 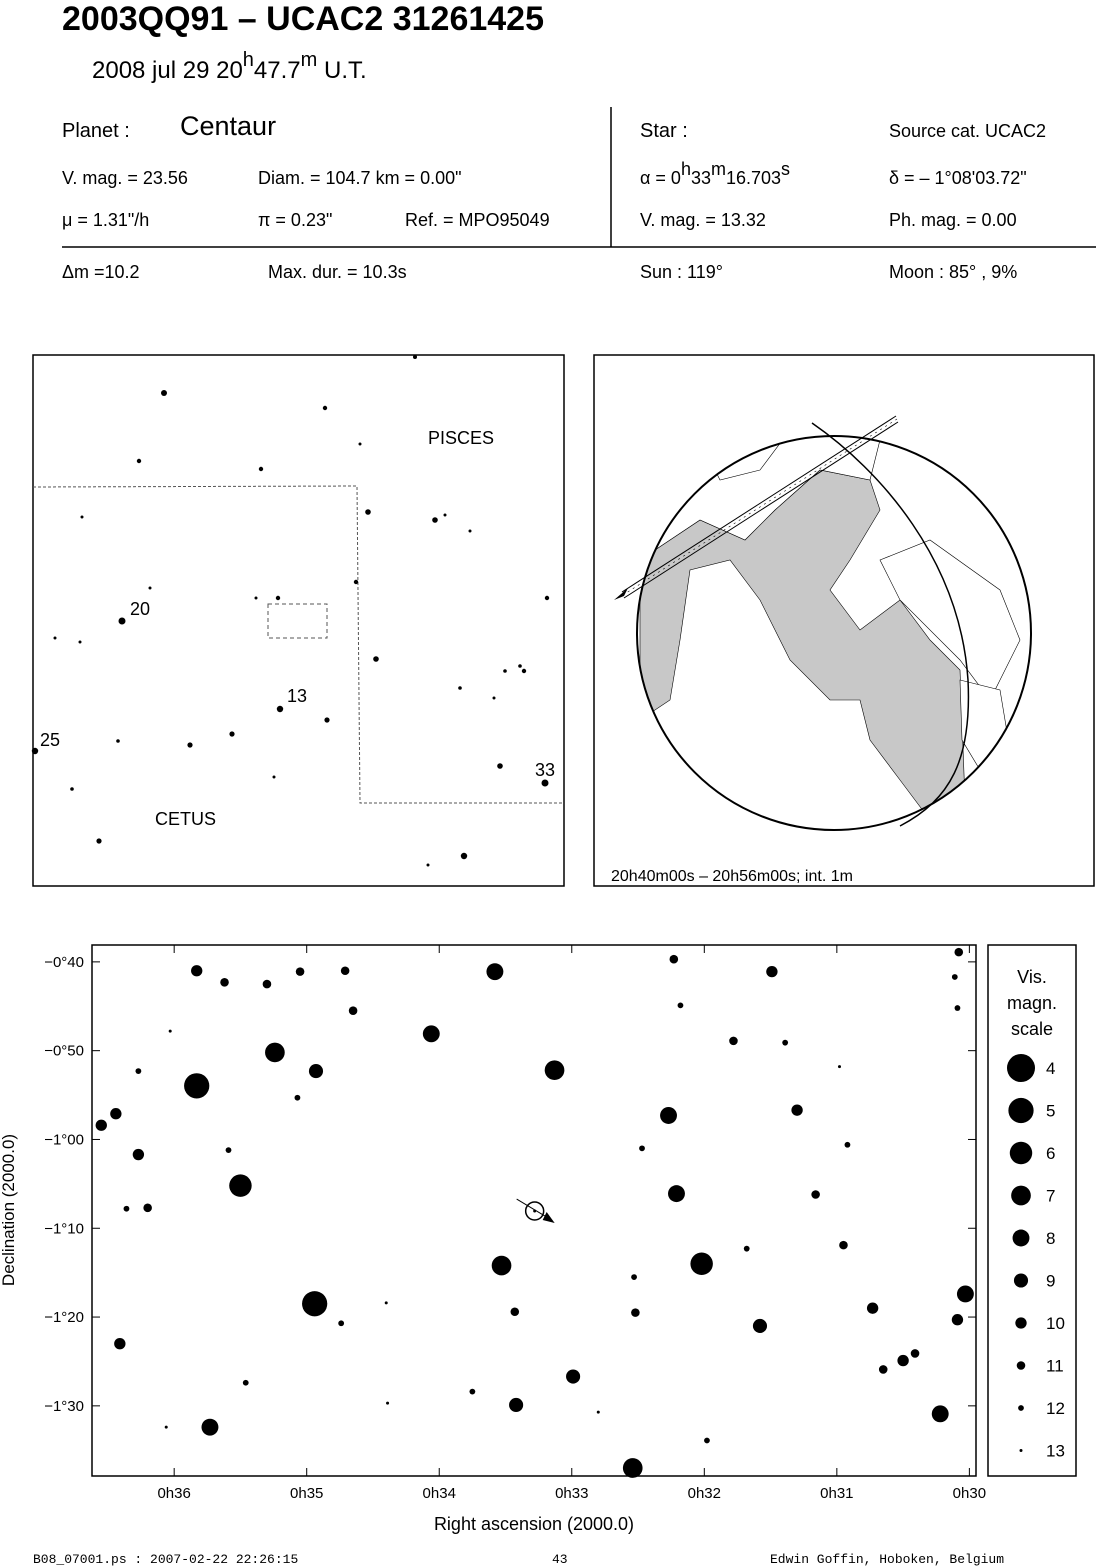 I want to click on alpha-part: 33, so click(x=701, y=178).